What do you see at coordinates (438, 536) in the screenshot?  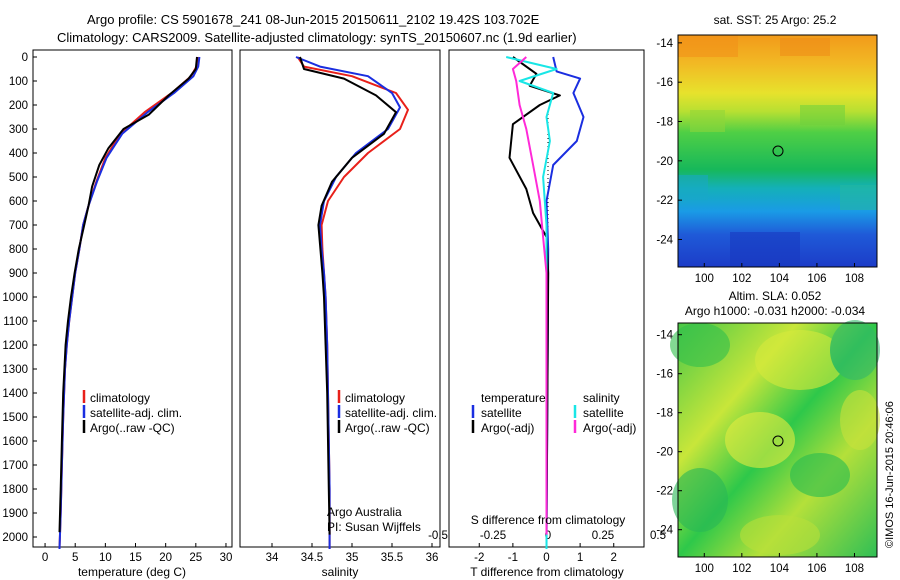 I see `s-diff-tick-label: -0.5` at bounding box center [438, 536].